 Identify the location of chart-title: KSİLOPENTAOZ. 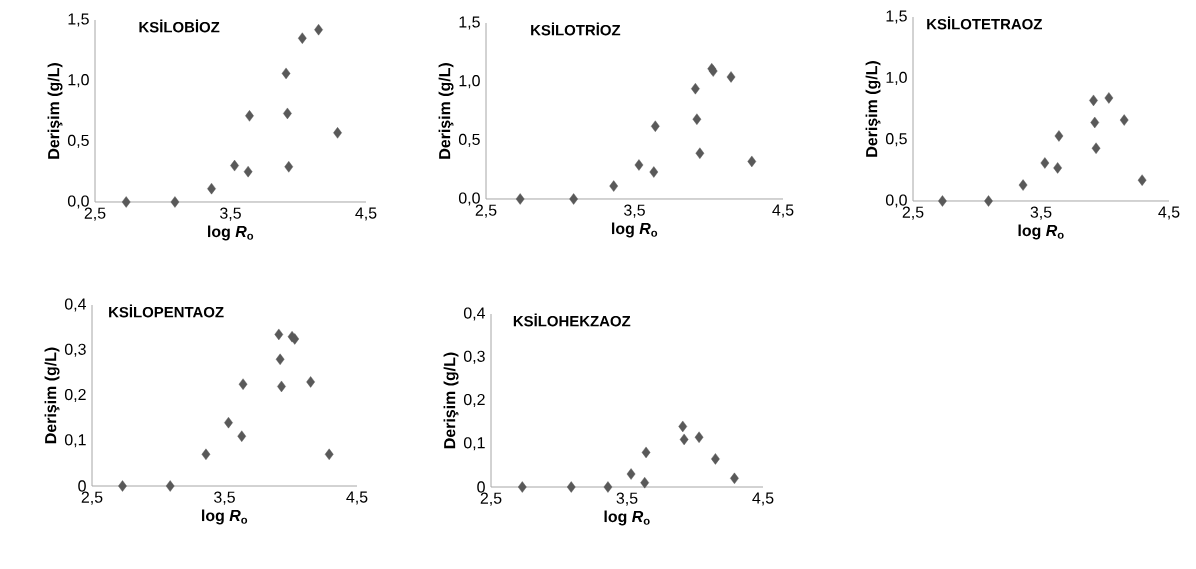
(166, 311).